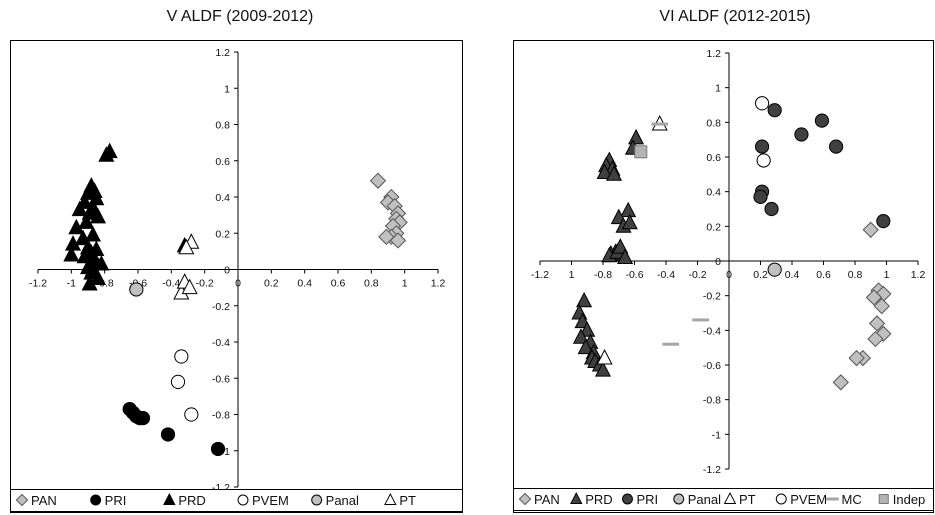 The image size is (935, 515). What do you see at coordinates (304, 284) in the screenshot?
I see `x-tick-label-left: 0.4` at bounding box center [304, 284].